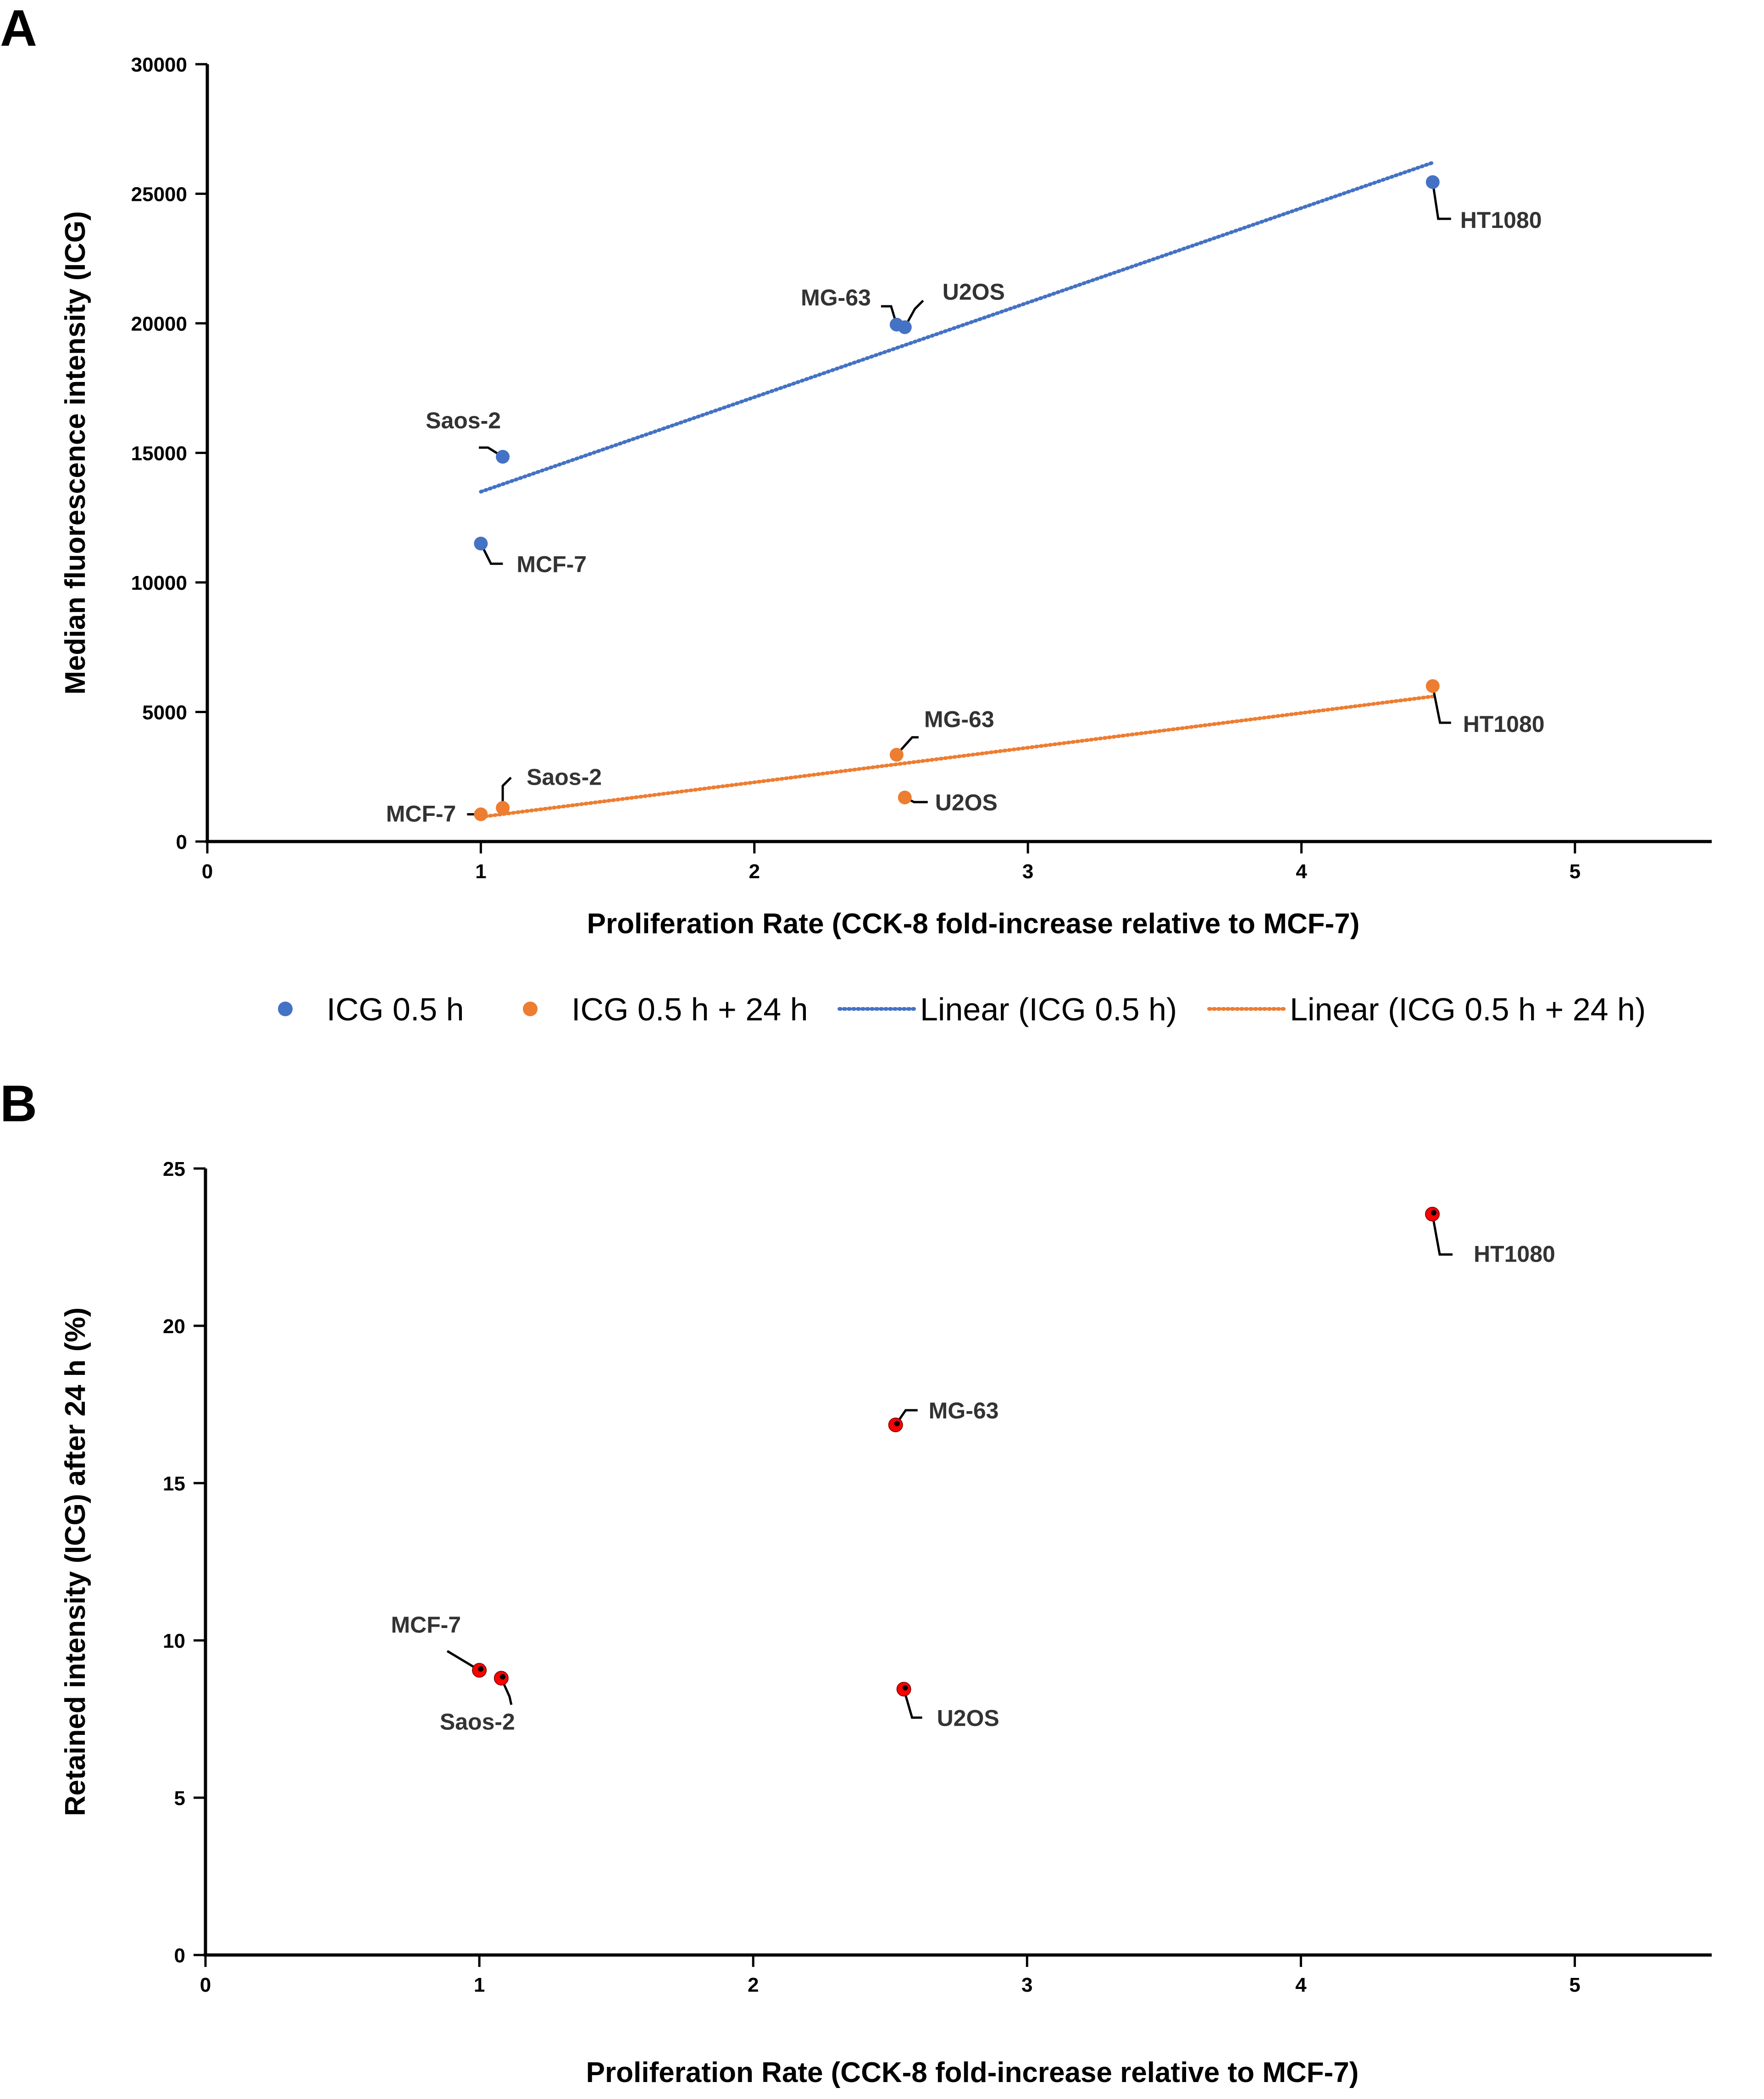 This screenshot has width=1764, height=2099. What do you see at coordinates (159, 324) in the screenshot?
I see `y-tick-label: 20000` at bounding box center [159, 324].